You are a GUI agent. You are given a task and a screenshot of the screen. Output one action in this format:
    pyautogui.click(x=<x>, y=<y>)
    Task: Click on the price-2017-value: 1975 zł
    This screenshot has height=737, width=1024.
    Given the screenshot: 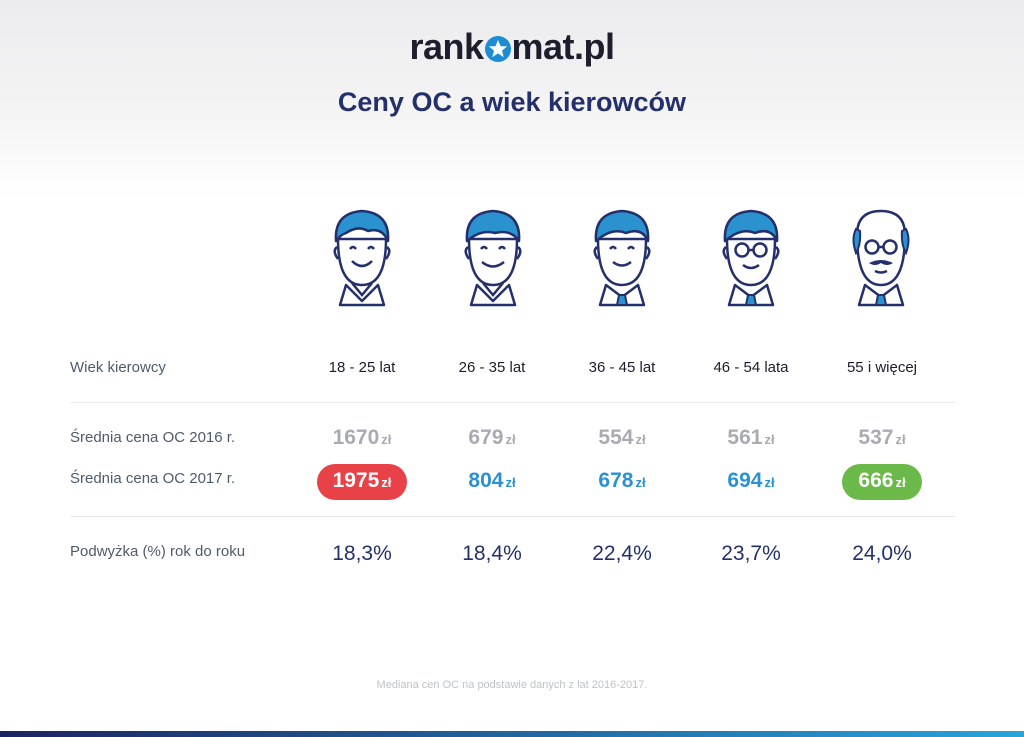 What is the action you would take?
    pyautogui.click(x=362, y=482)
    